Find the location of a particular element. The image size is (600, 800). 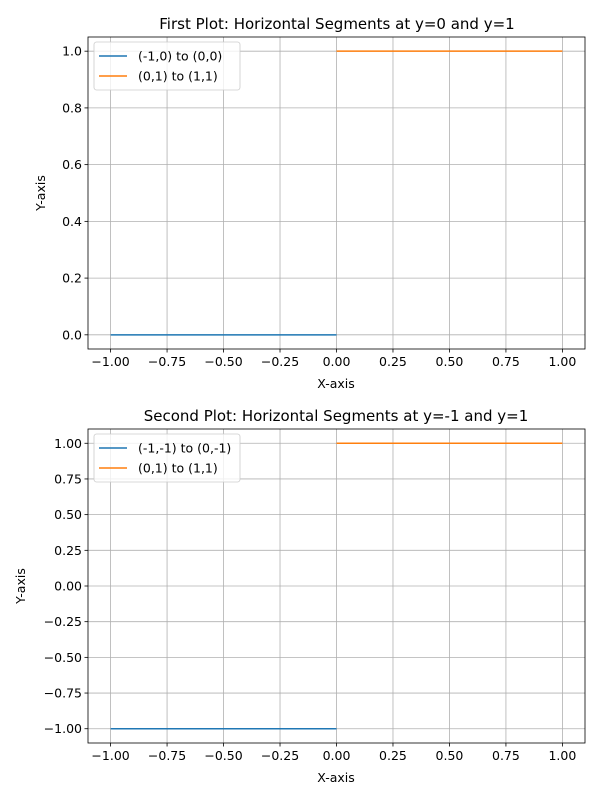

y-tick-label: 1.00 is located at coordinates (68, 443).